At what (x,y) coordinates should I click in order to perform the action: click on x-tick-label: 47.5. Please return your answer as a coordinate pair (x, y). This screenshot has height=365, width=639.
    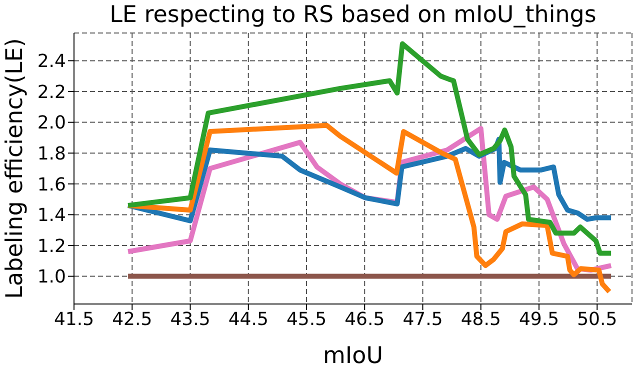
    Looking at the image, I should click on (422, 319).